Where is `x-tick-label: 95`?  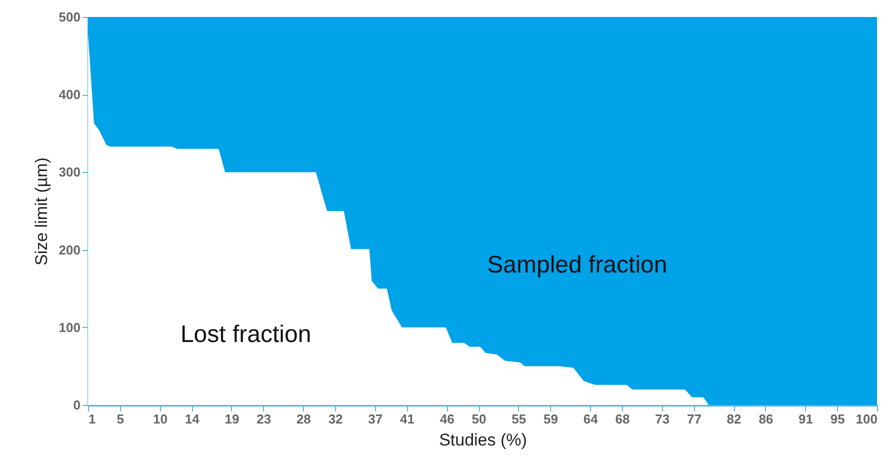
x-tick-label: 95 is located at coordinates (837, 419).